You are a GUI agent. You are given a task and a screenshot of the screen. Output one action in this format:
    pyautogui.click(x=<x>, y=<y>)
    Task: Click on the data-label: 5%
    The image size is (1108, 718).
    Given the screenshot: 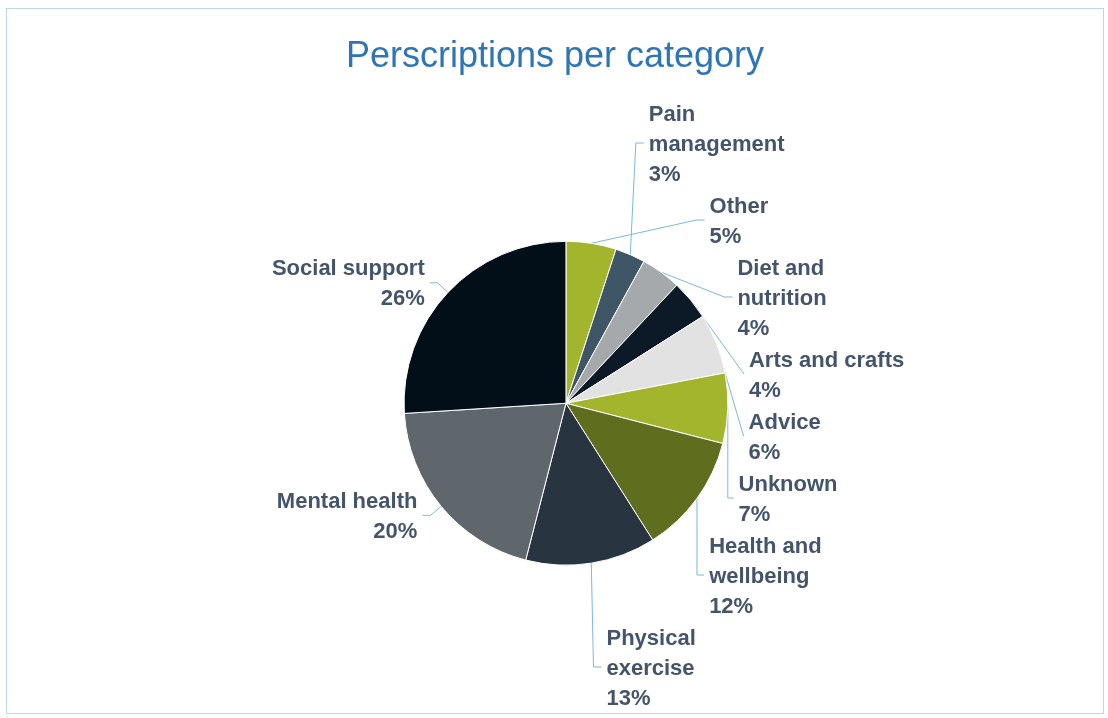 What is the action you would take?
    pyautogui.click(x=725, y=235)
    